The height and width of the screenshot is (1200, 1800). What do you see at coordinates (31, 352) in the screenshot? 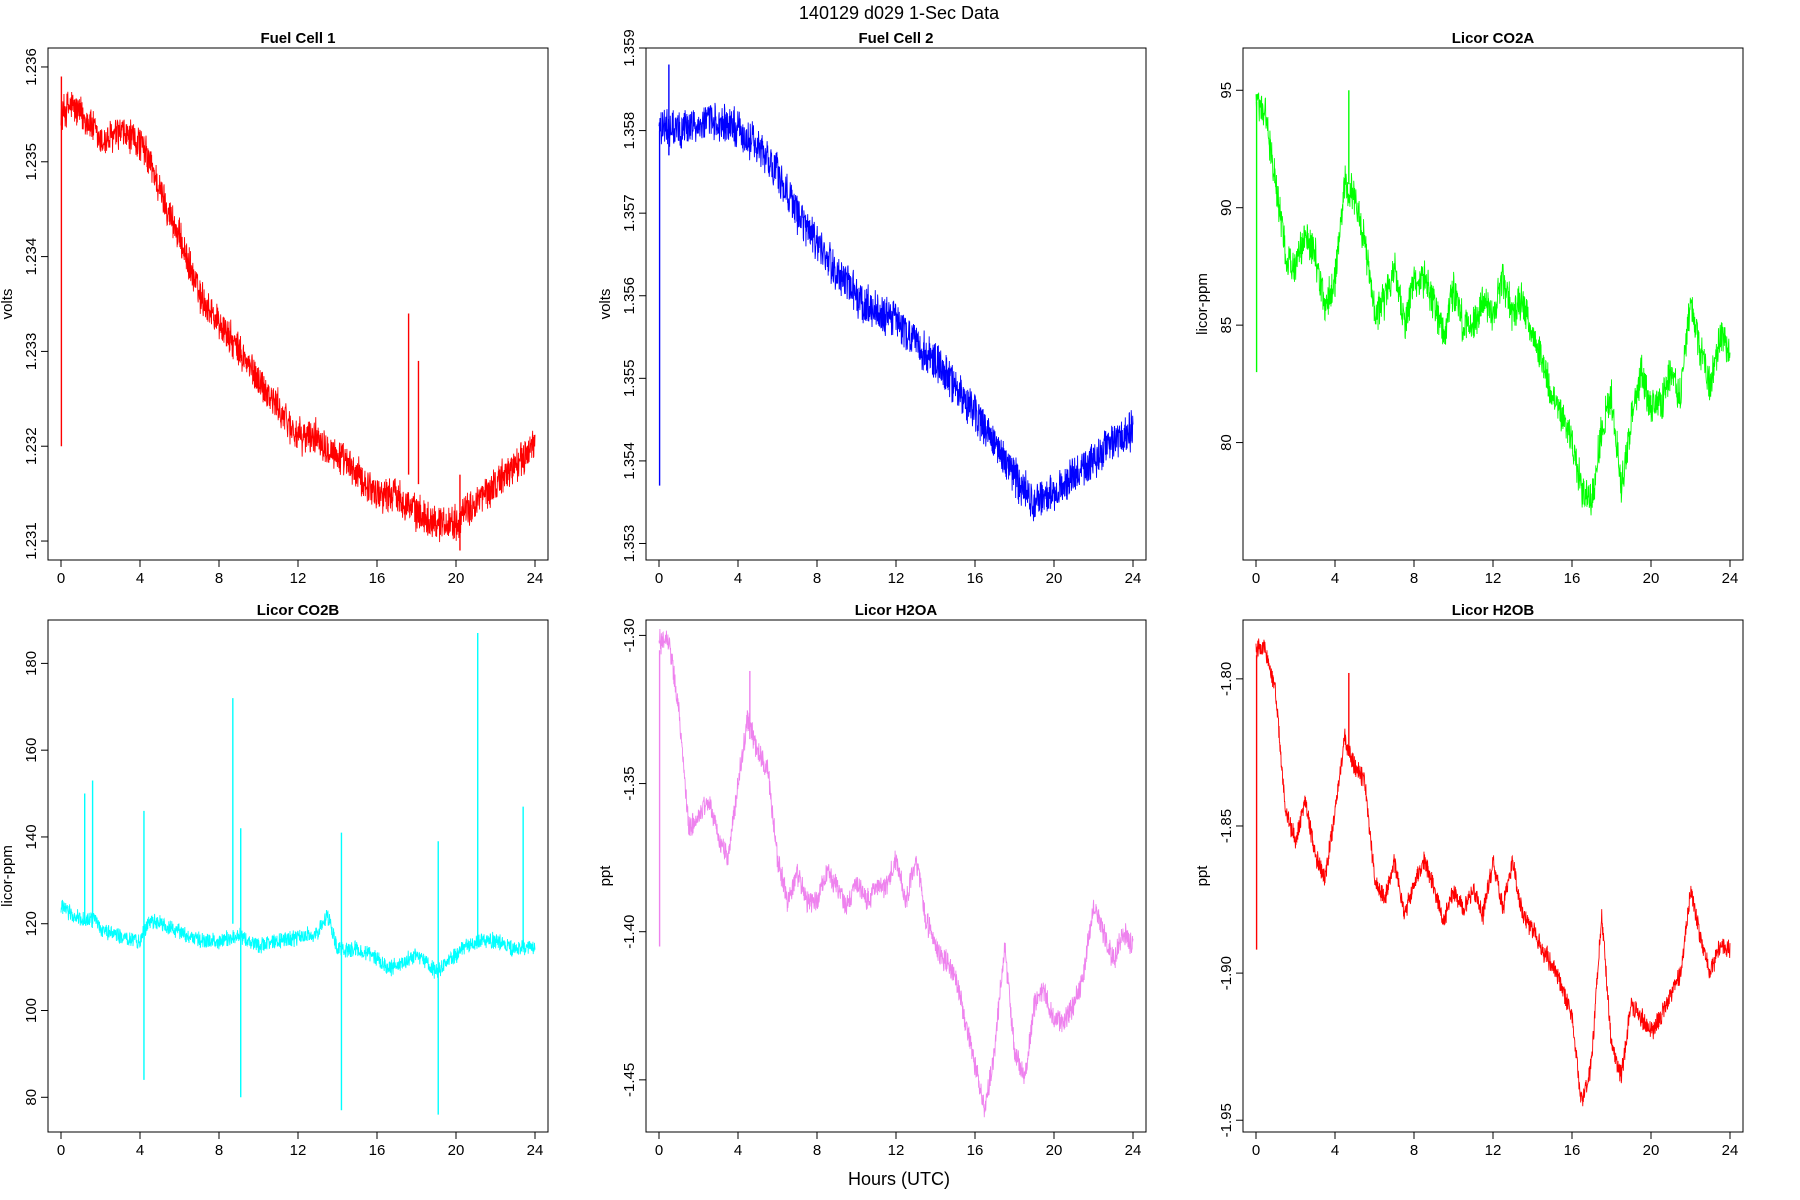
I see `y-tick-label: 1.233` at bounding box center [31, 352].